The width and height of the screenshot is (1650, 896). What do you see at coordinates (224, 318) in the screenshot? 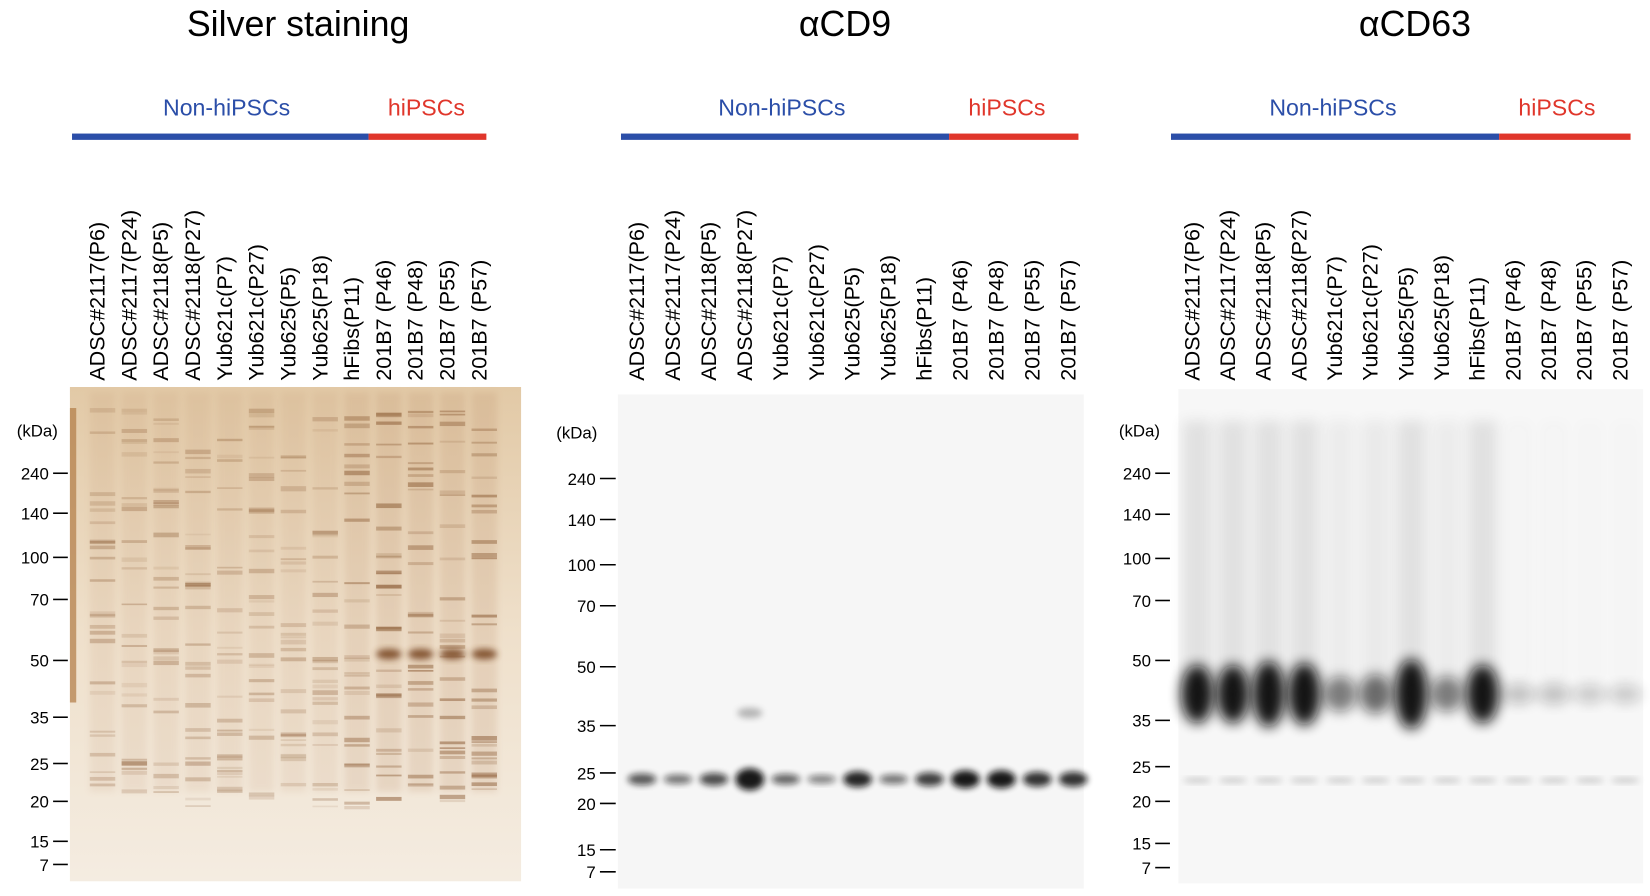
I see `lane-label: Yub621c(P7)` at bounding box center [224, 318].